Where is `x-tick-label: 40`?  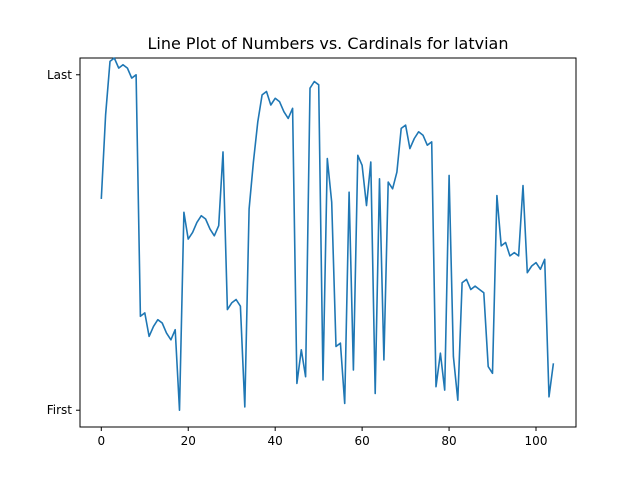 x-tick-label: 40 is located at coordinates (275, 441).